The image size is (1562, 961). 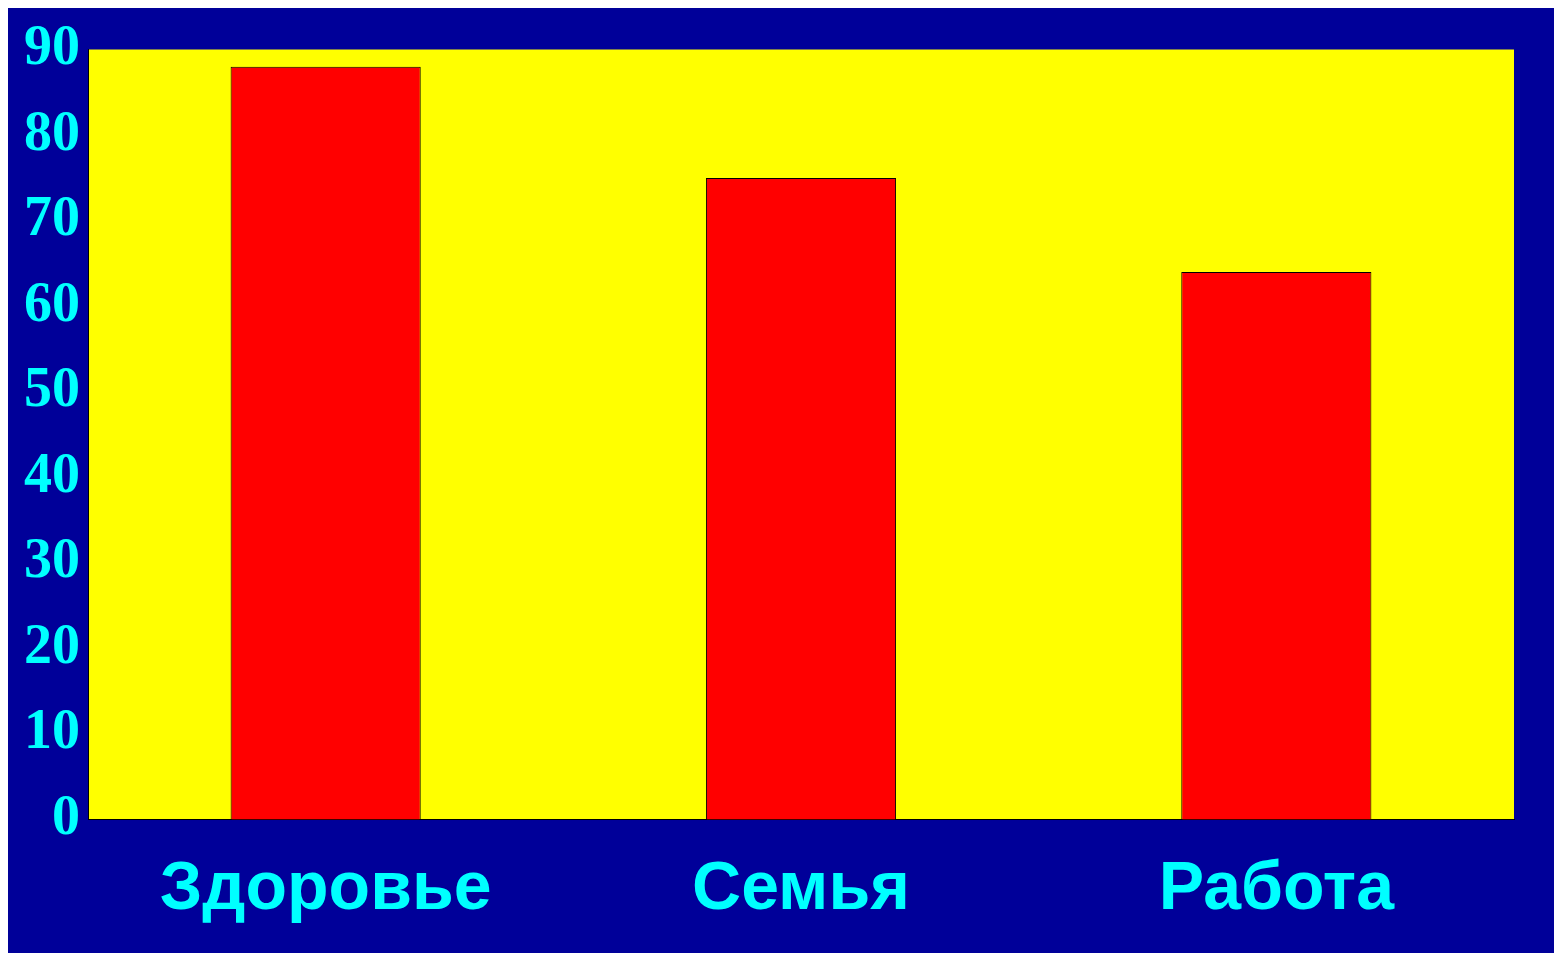 What do you see at coordinates (52, 130) in the screenshot?
I see `y-tick-label: 80` at bounding box center [52, 130].